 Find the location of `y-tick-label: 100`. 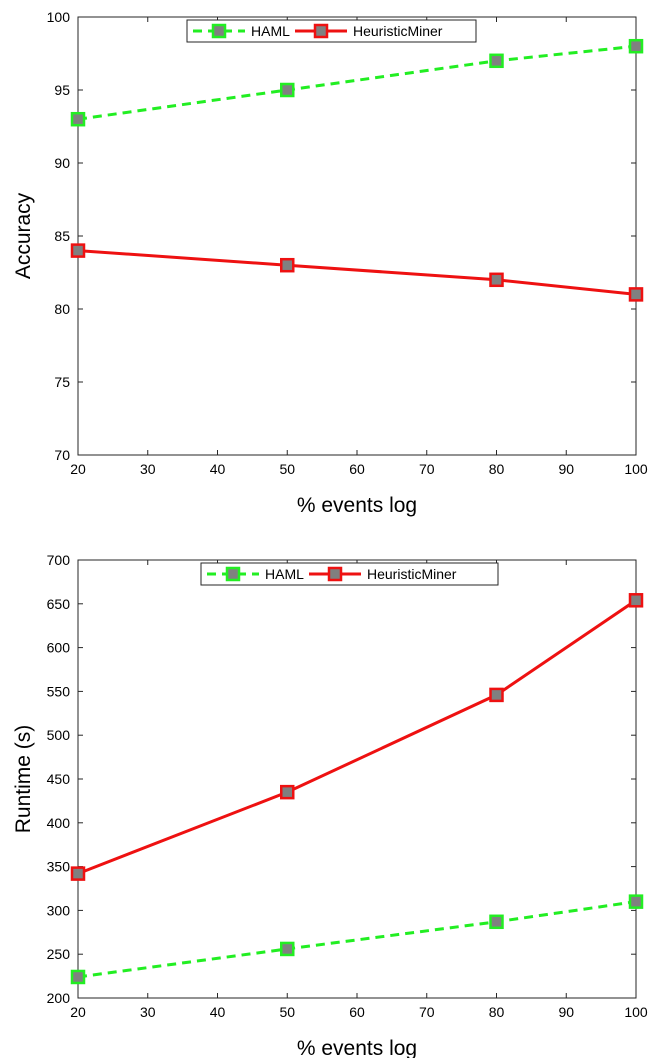

y-tick-label: 100 is located at coordinates (59, 17).